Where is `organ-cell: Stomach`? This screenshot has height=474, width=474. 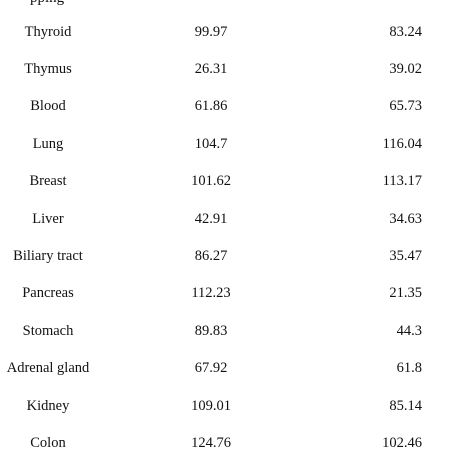 organ-cell: Stomach is located at coordinates (48, 330).